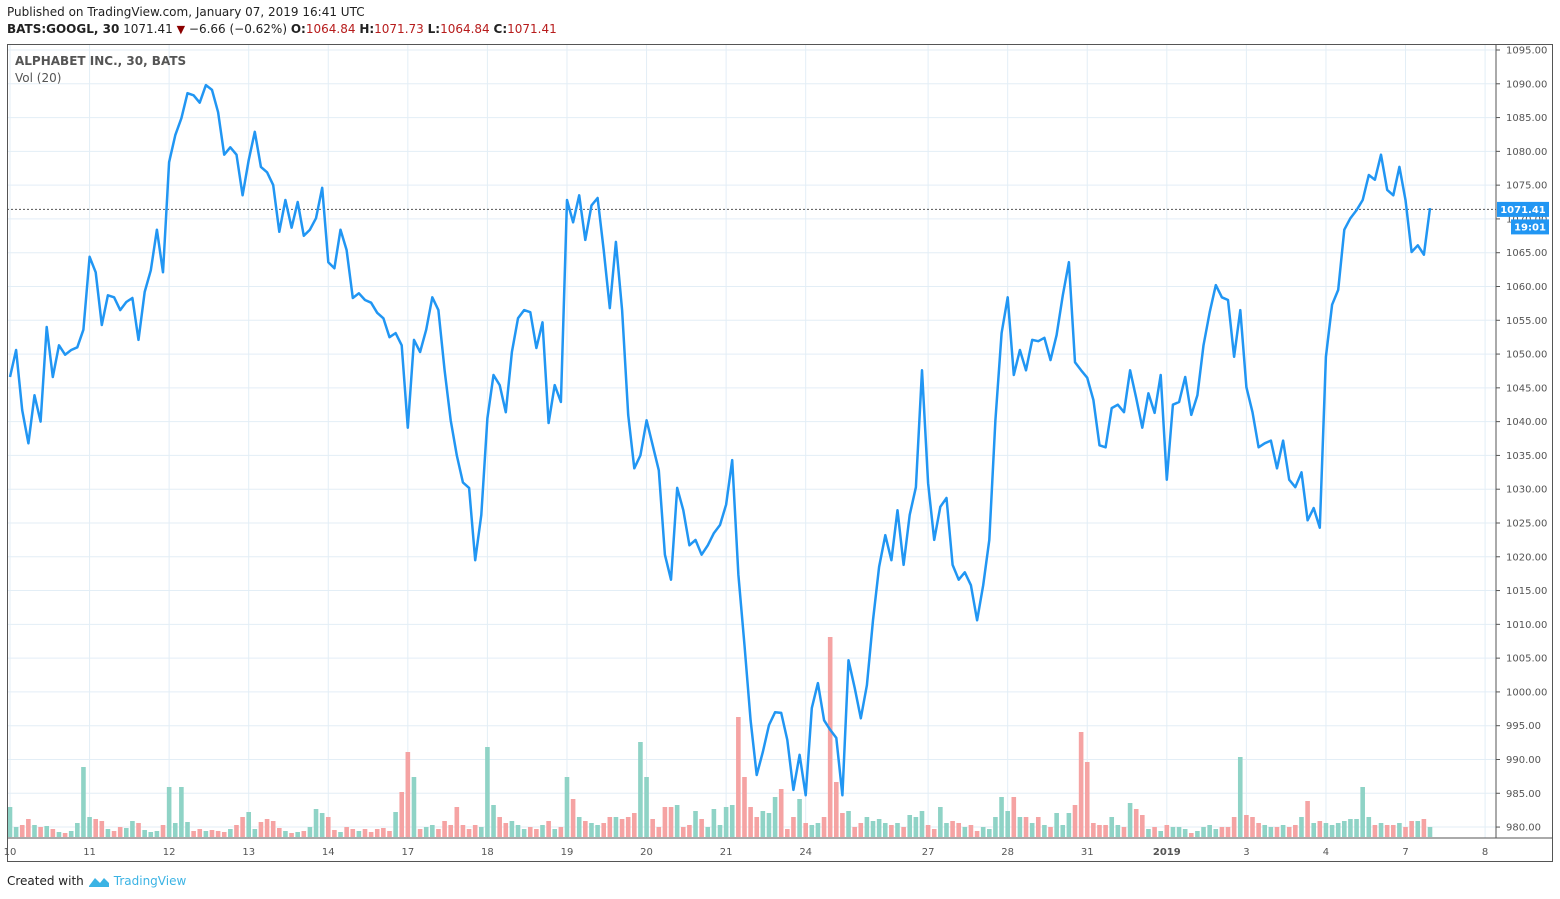 This screenshot has height=899, width=1560. Describe the element at coordinates (367, 29) in the screenshot. I see `high-label: H:` at that location.